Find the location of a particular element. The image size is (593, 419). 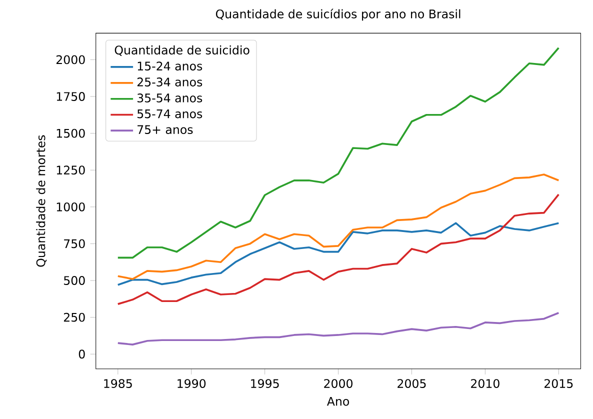

x-tick-label: 2015 is located at coordinates (558, 383).